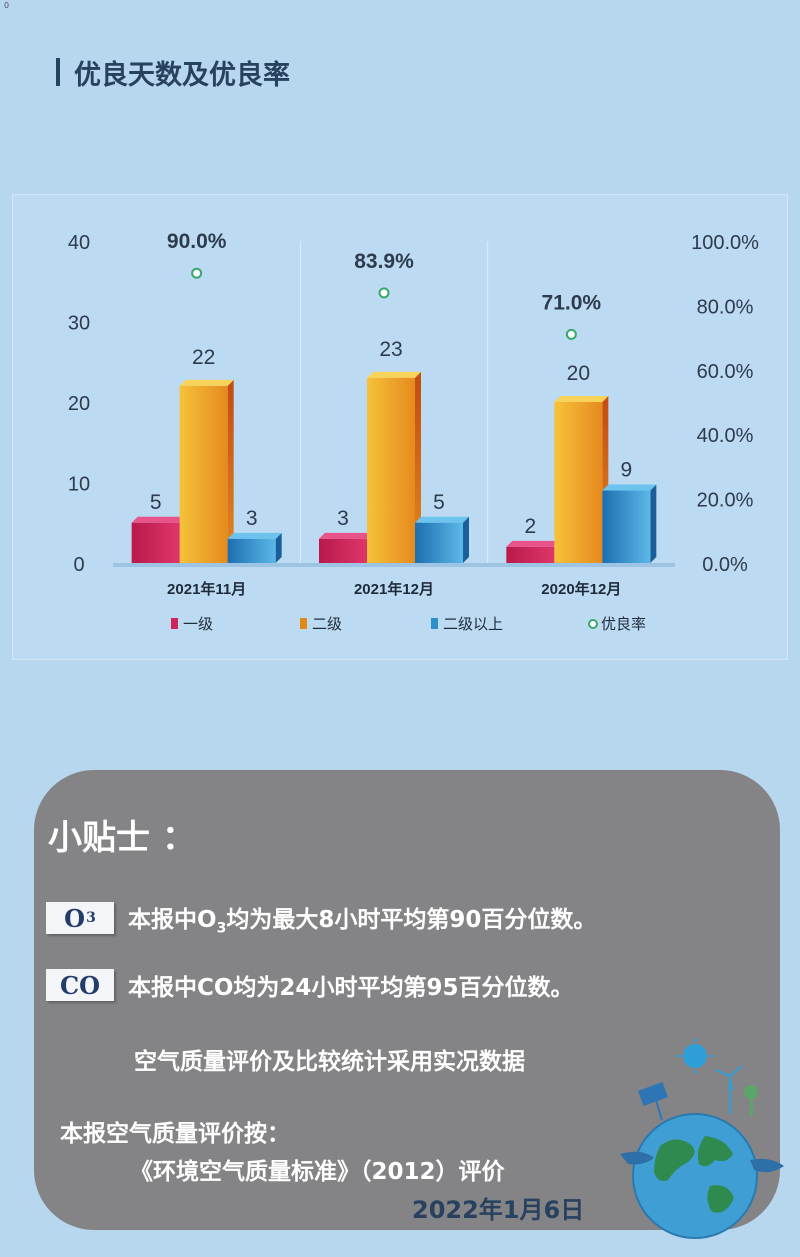  I want to click on earth-illustration, so click(702, 1138).